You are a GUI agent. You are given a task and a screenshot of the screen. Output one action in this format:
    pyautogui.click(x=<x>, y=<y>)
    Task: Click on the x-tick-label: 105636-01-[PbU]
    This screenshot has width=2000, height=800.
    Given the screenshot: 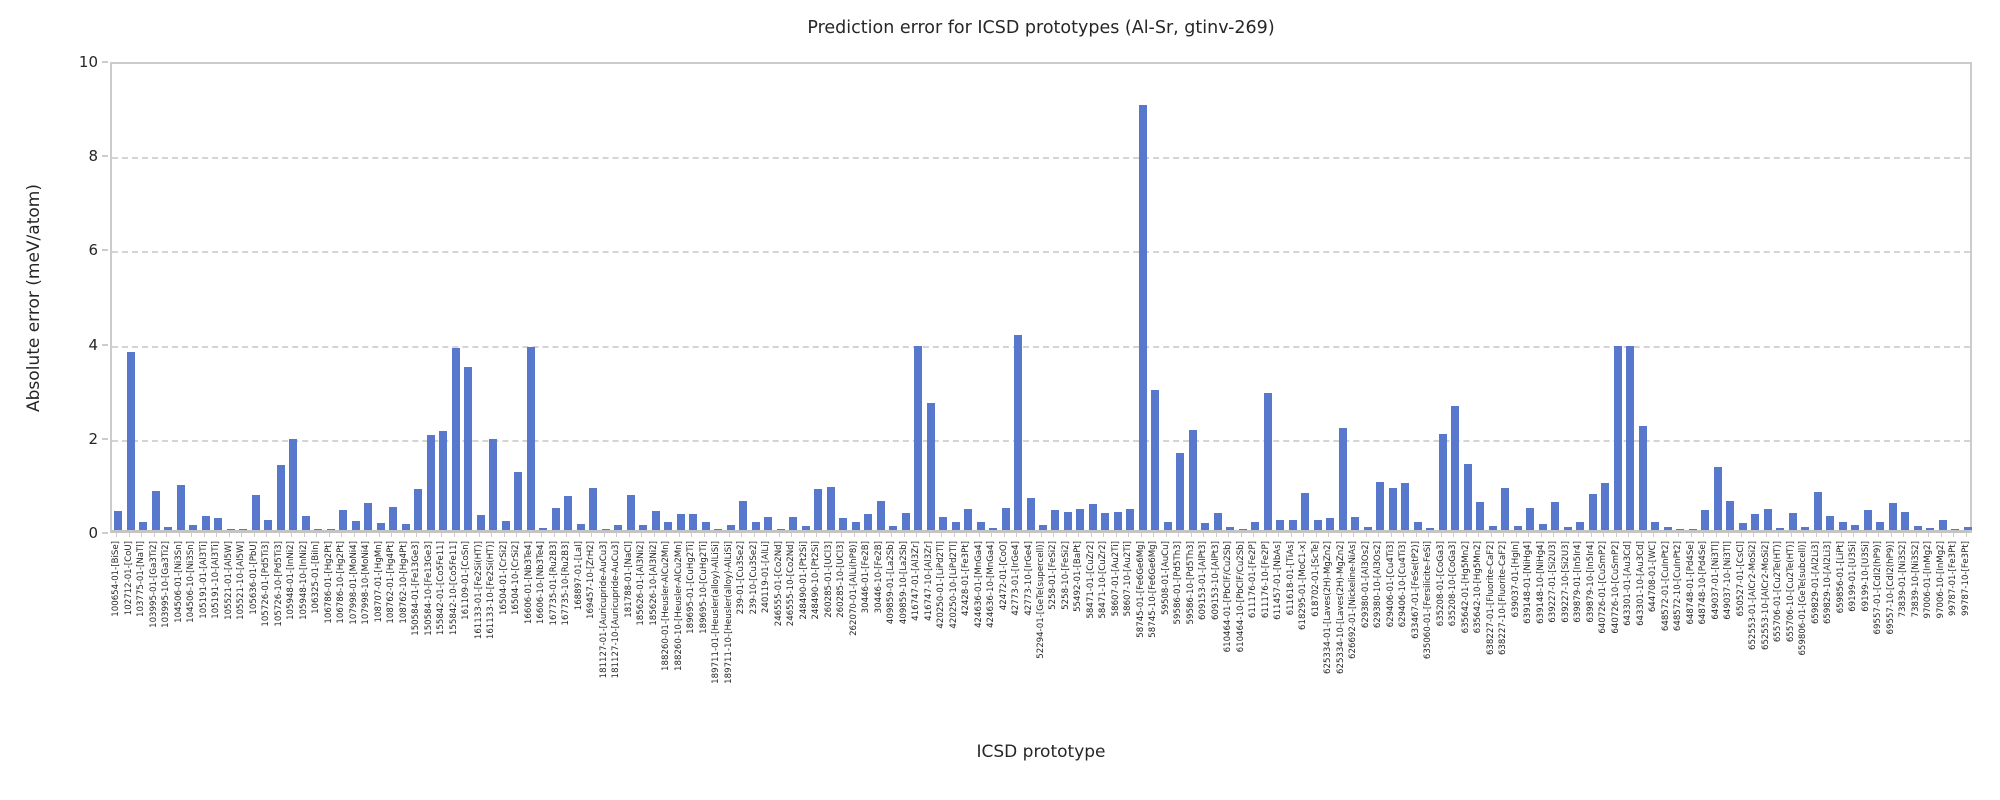 What is the action you would take?
    pyautogui.click(x=253, y=578)
    